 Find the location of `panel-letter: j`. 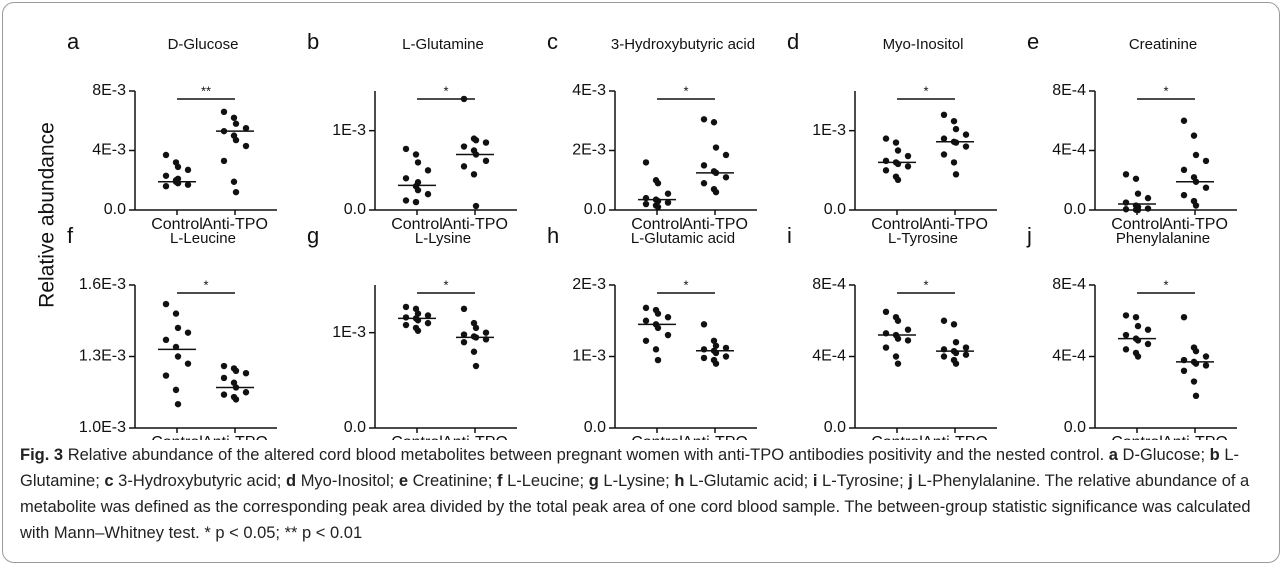

panel-letter: j is located at coordinates (1029, 235).